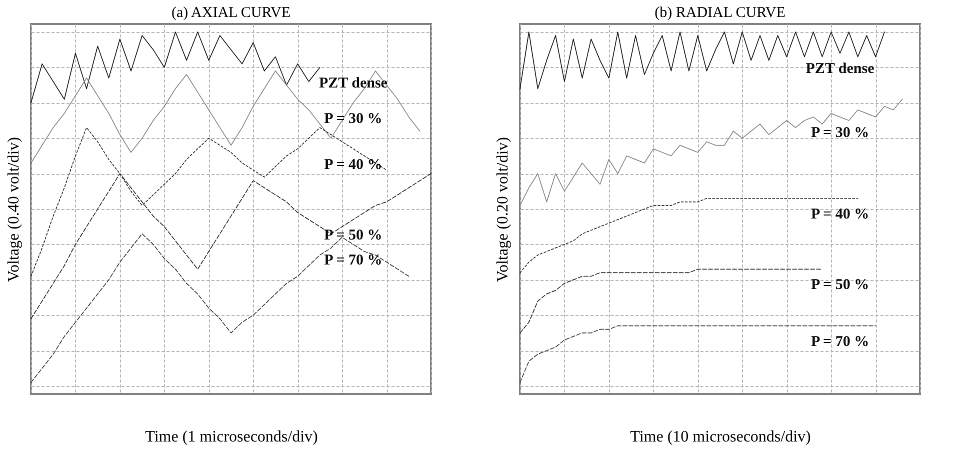 This screenshot has width=978, height=463. What do you see at coordinates (231, 13) in the screenshot?
I see `chart-title: (a) AXIAL CURVE` at bounding box center [231, 13].